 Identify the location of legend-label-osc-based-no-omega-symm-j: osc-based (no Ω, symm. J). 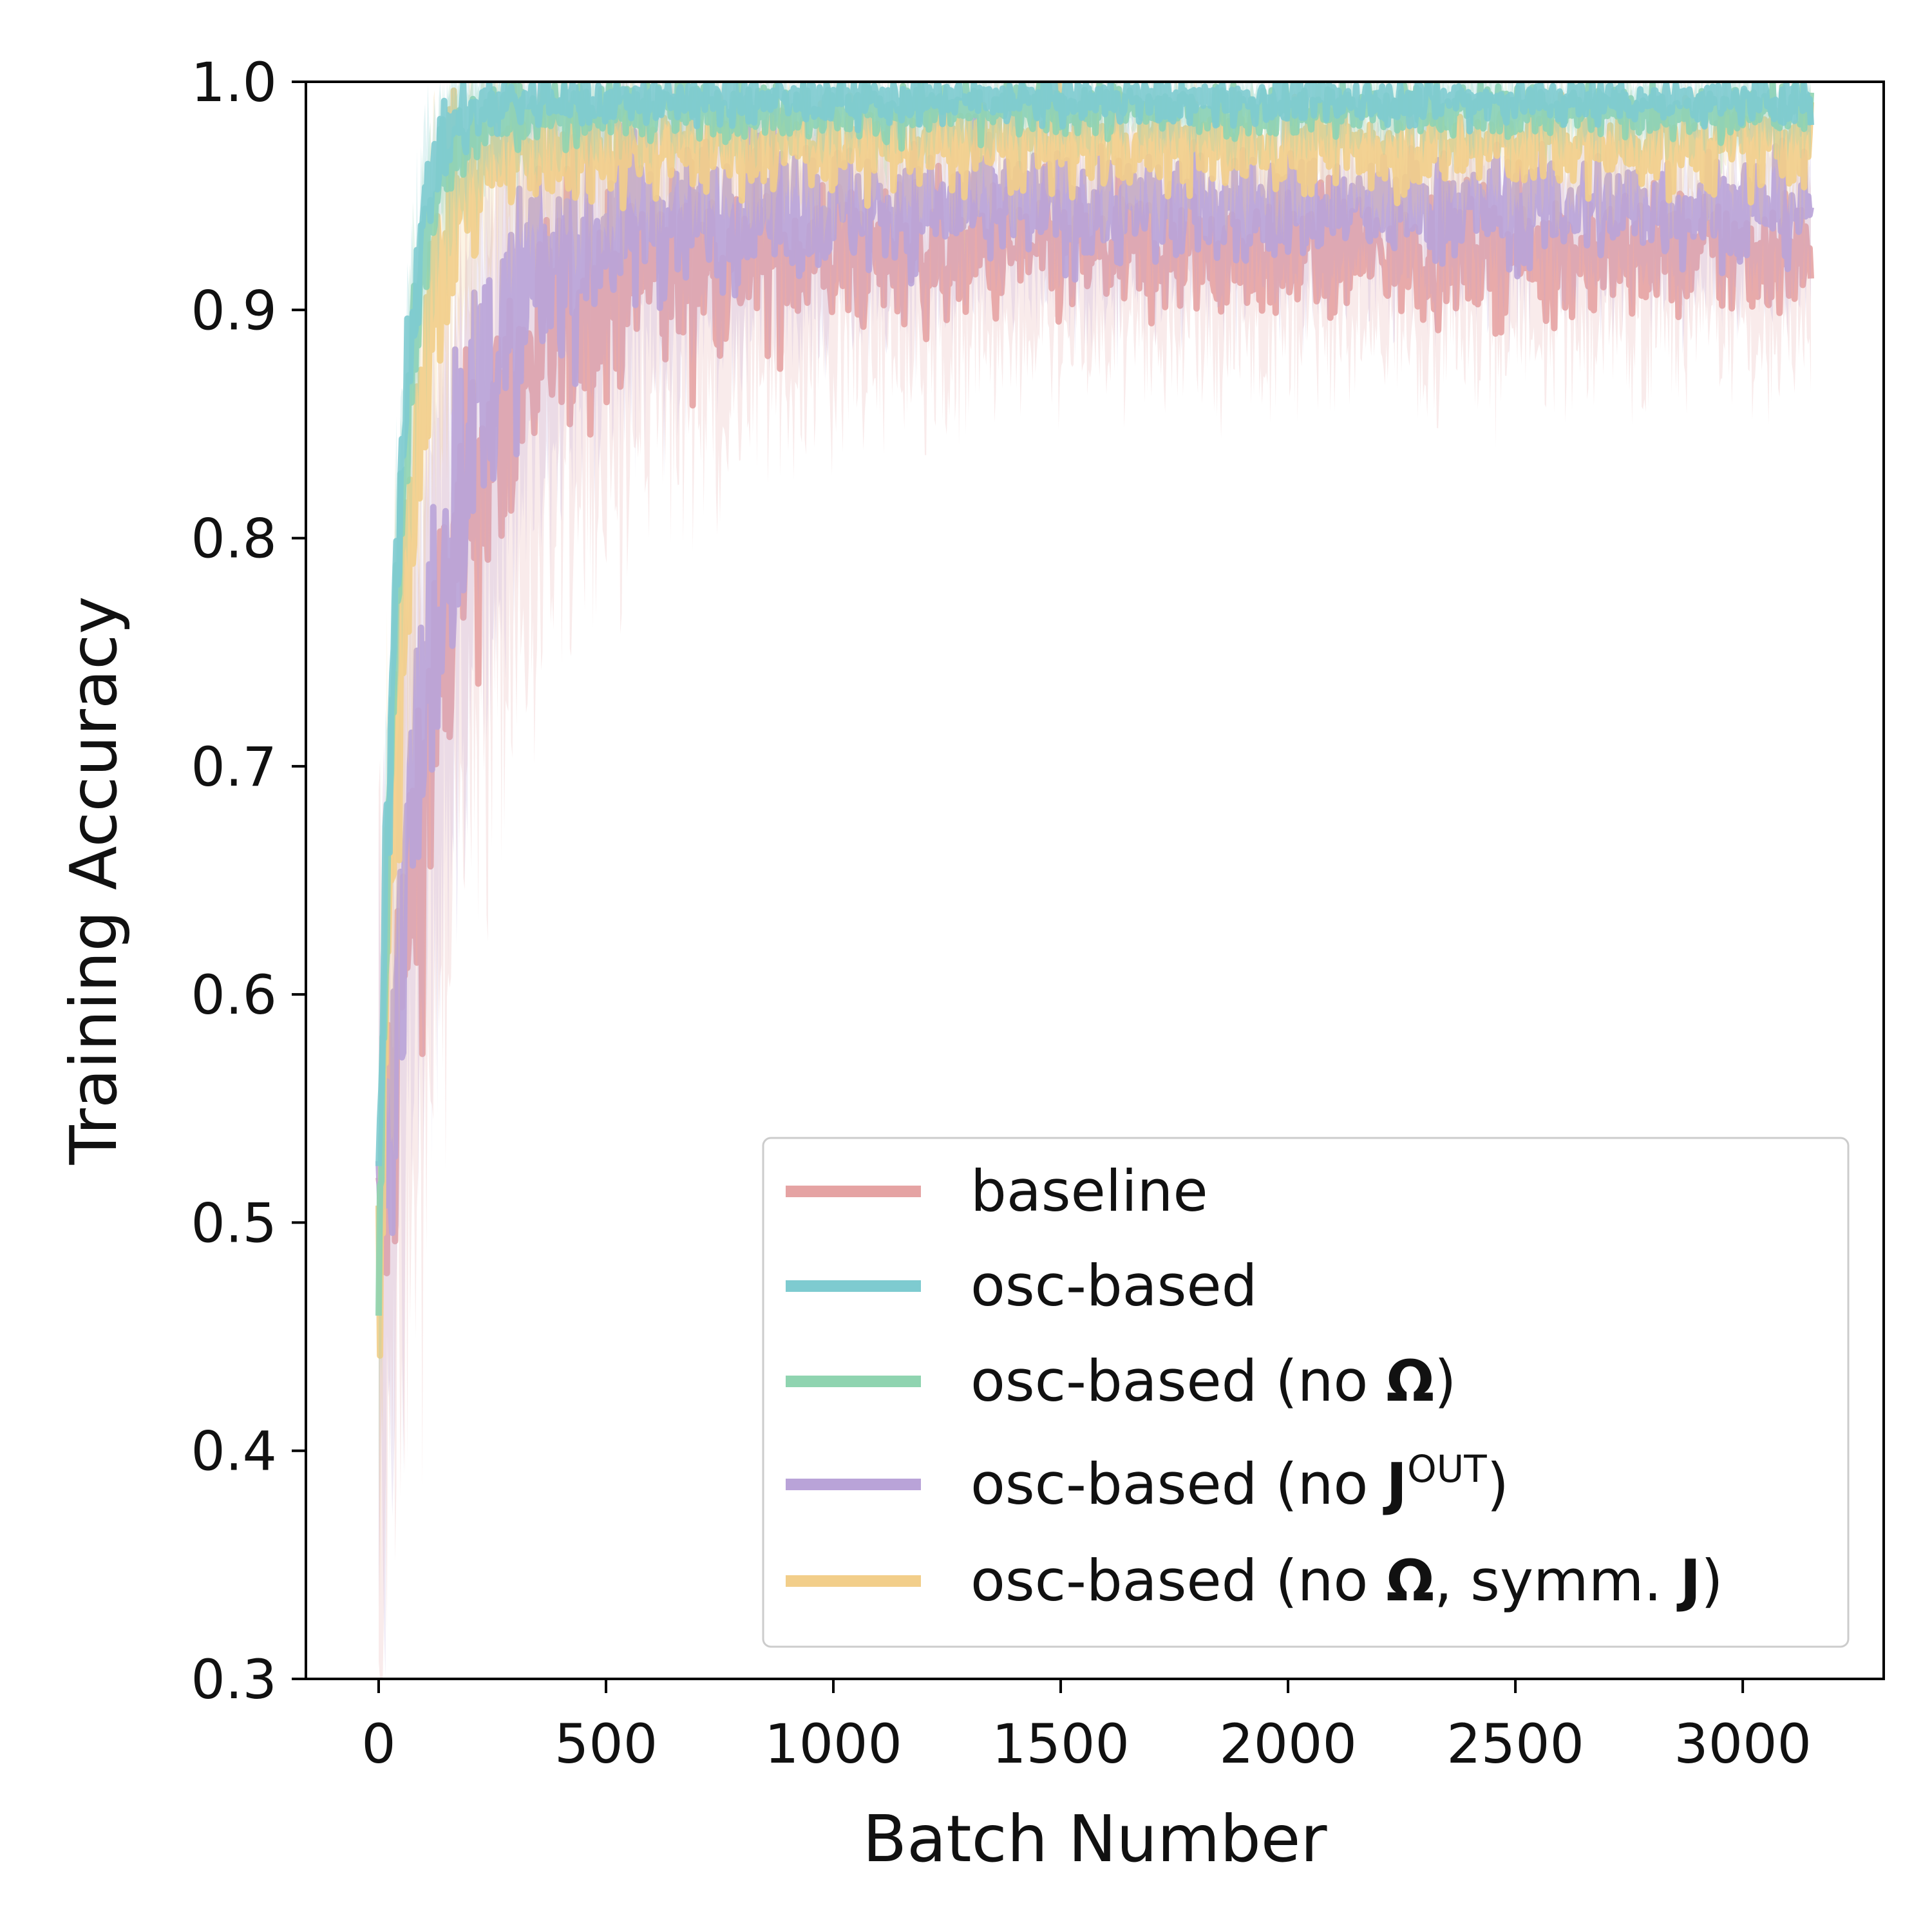
(1347, 1581).